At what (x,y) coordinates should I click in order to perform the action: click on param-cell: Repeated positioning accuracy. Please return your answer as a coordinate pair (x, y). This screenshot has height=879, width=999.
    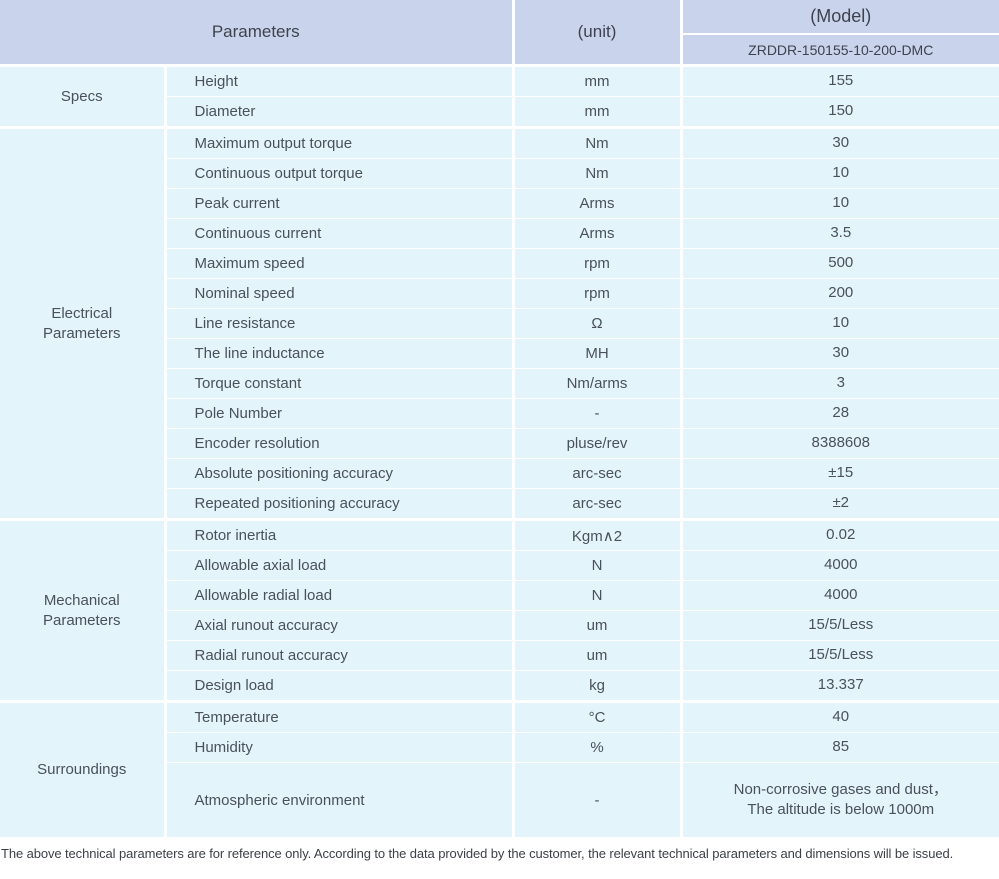
    Looking at the image, I should click on (338, 504).